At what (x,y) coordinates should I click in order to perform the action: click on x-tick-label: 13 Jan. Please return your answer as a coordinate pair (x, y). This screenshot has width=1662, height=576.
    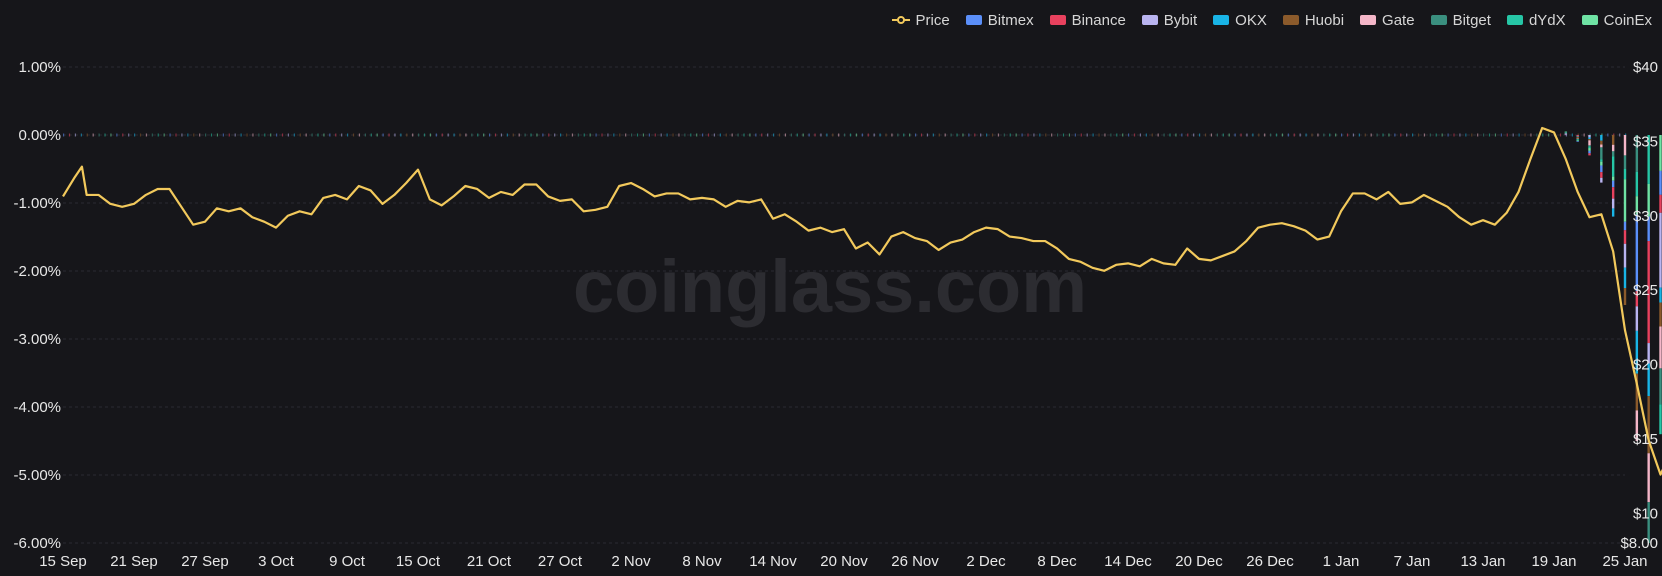
    Looking at the image, I should click on (1482, 561).